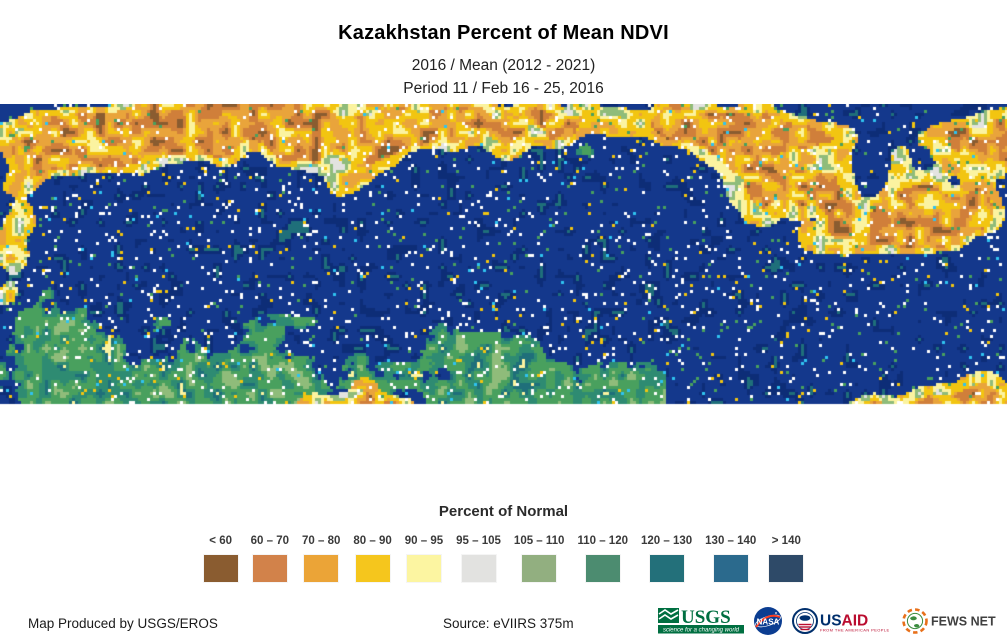  I want to click on fewsnet-logo-icon: FEWS NET, so click(949, 621).